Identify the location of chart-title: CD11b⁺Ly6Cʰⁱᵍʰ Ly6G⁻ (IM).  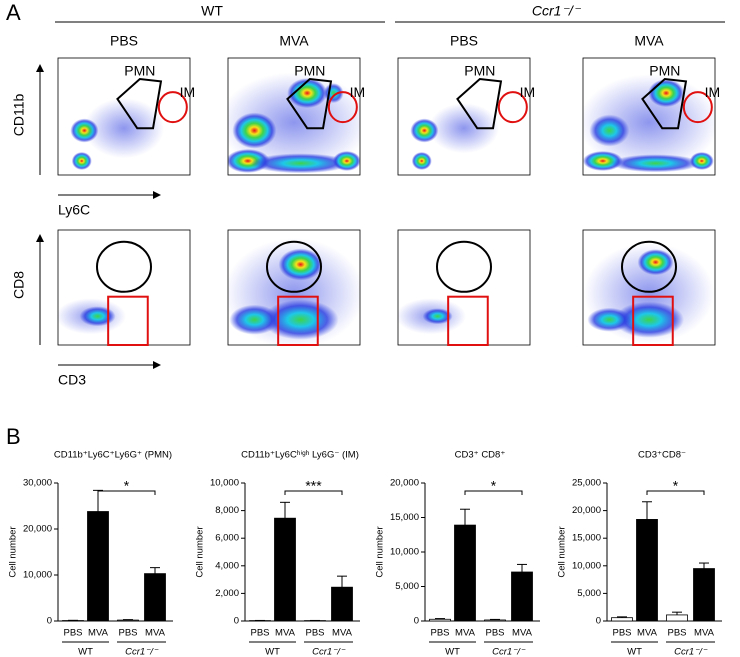
(300, 455).